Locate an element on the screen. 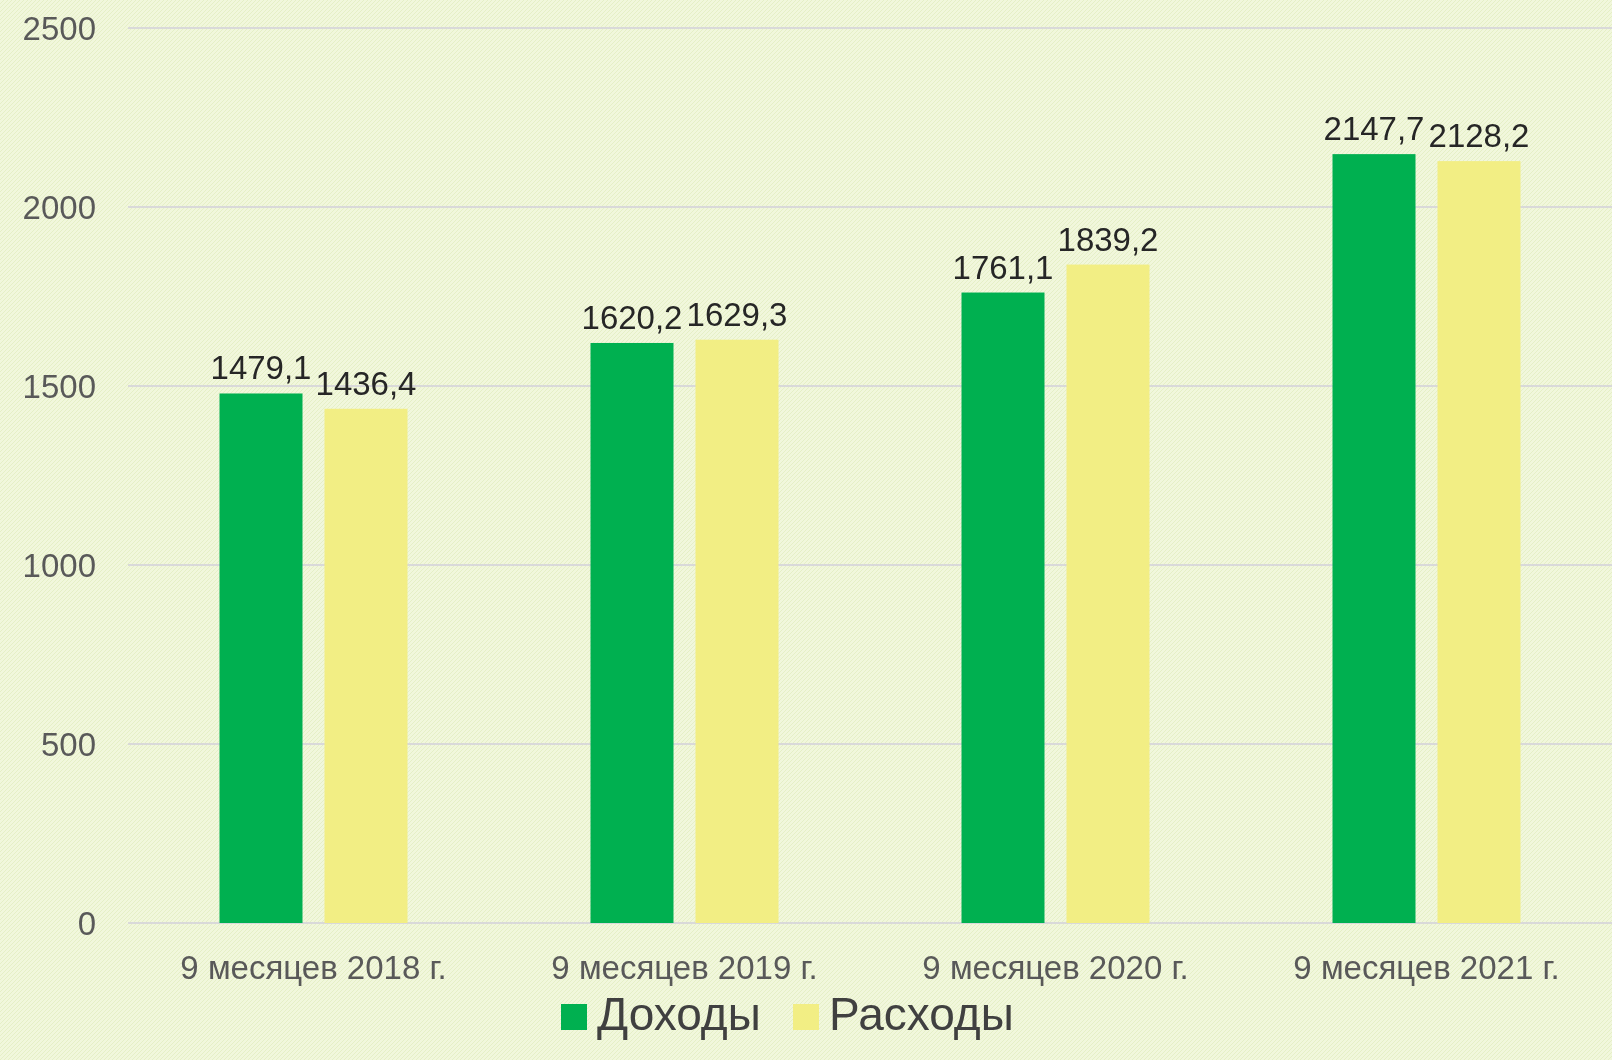 This screenshot has height=1060, width=1612. y-tick-label: 2500 is located at coordinates (59, 28).